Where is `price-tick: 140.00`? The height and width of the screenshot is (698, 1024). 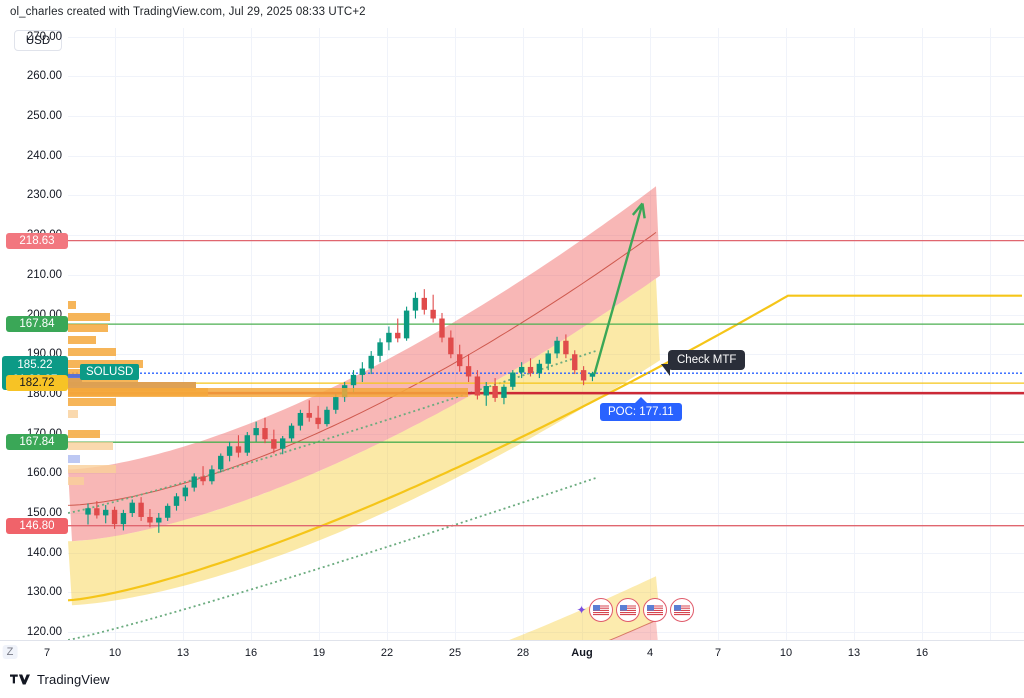
price-tick: 140.00 is located at coordinates (44, 552).